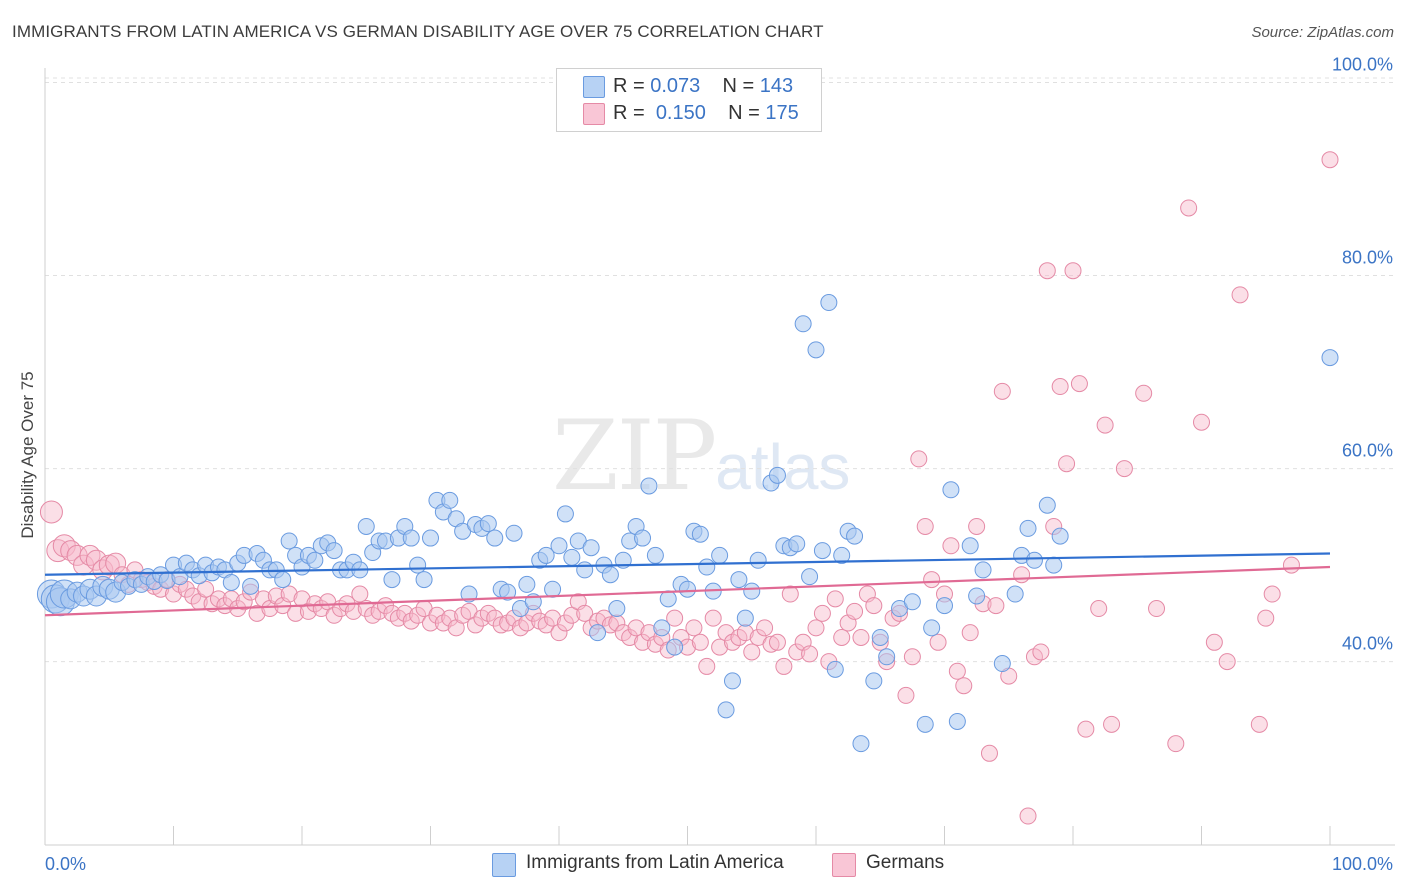  What do you see at coordinates (65, 864) in the screenshot?
I see `x-tick-label: 0.0%` at bounding box center [65, 864].